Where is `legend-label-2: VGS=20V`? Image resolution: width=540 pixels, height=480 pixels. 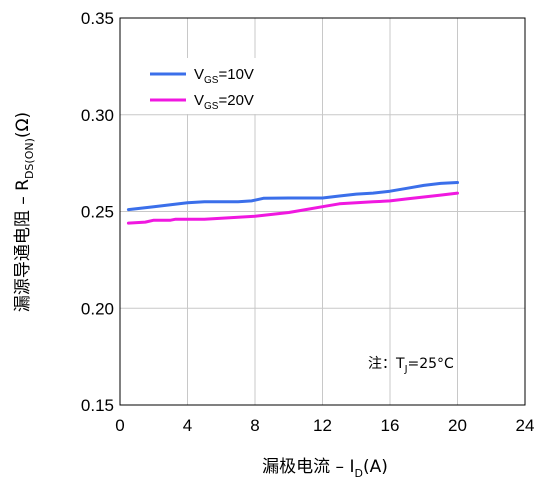
legend-label-2: VGS=20V is located at coordinates (224, 102).